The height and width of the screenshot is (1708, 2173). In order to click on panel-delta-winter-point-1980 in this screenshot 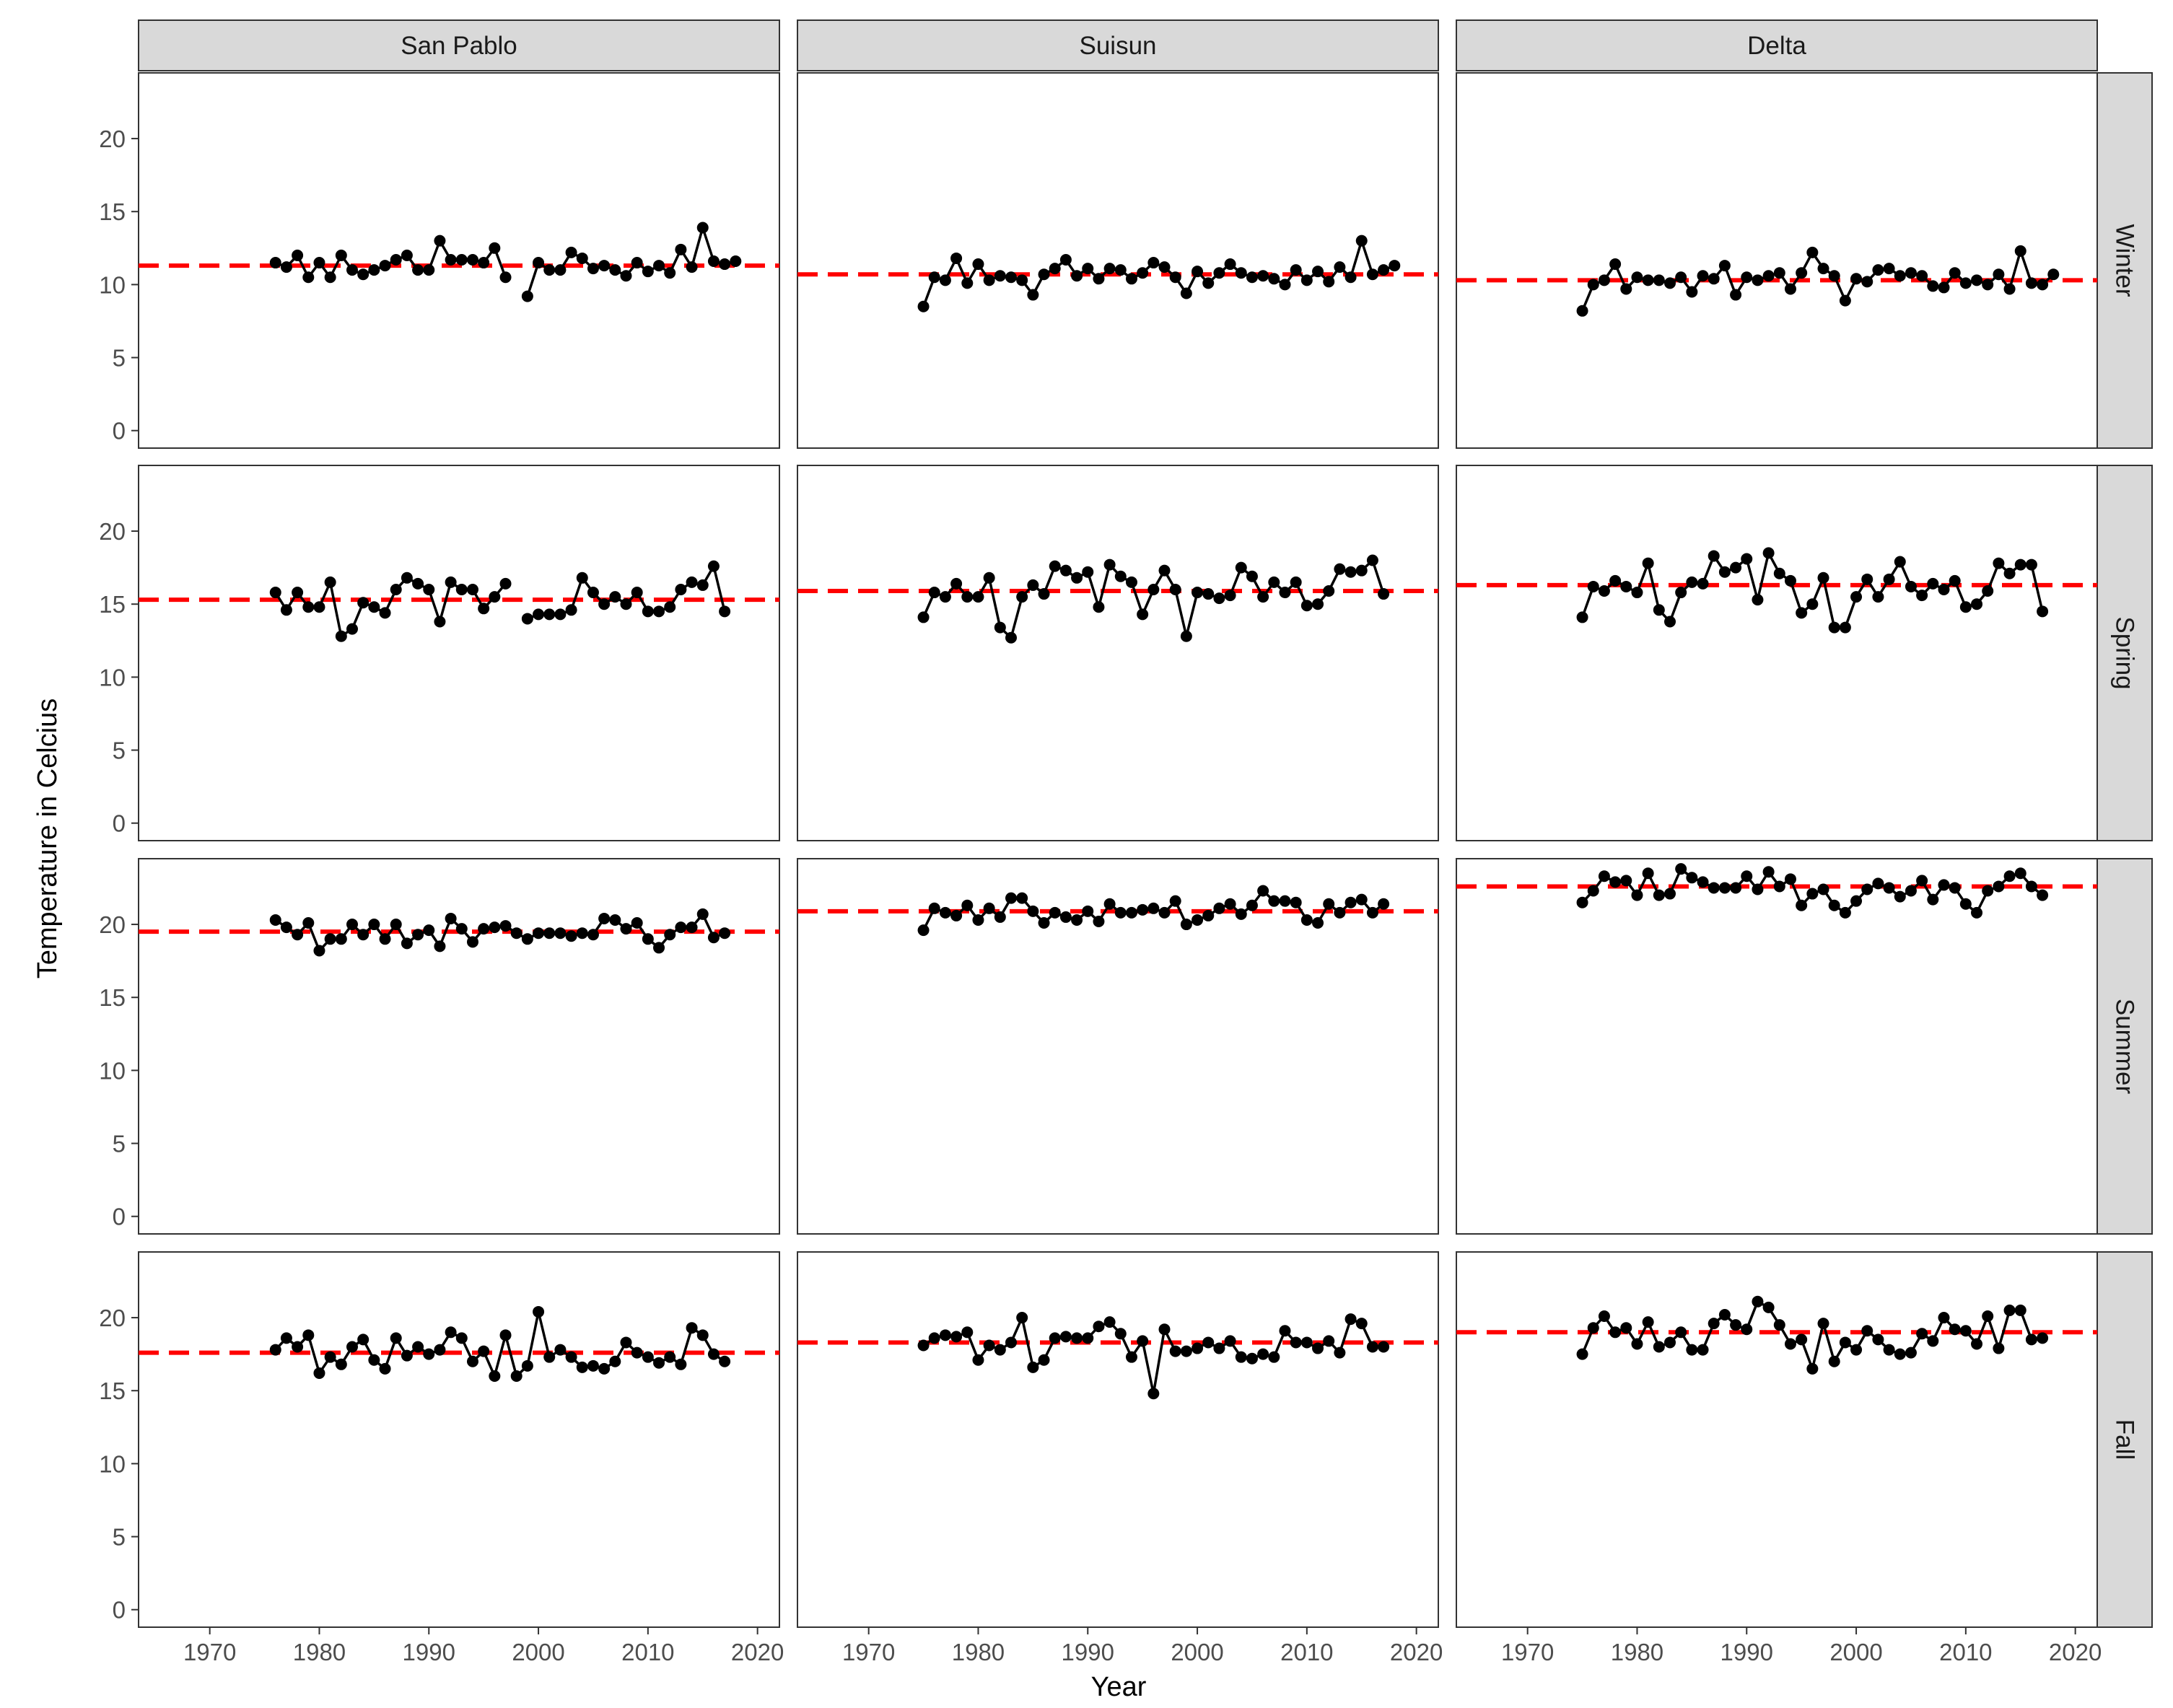, I will do `click(1637, 277)`.